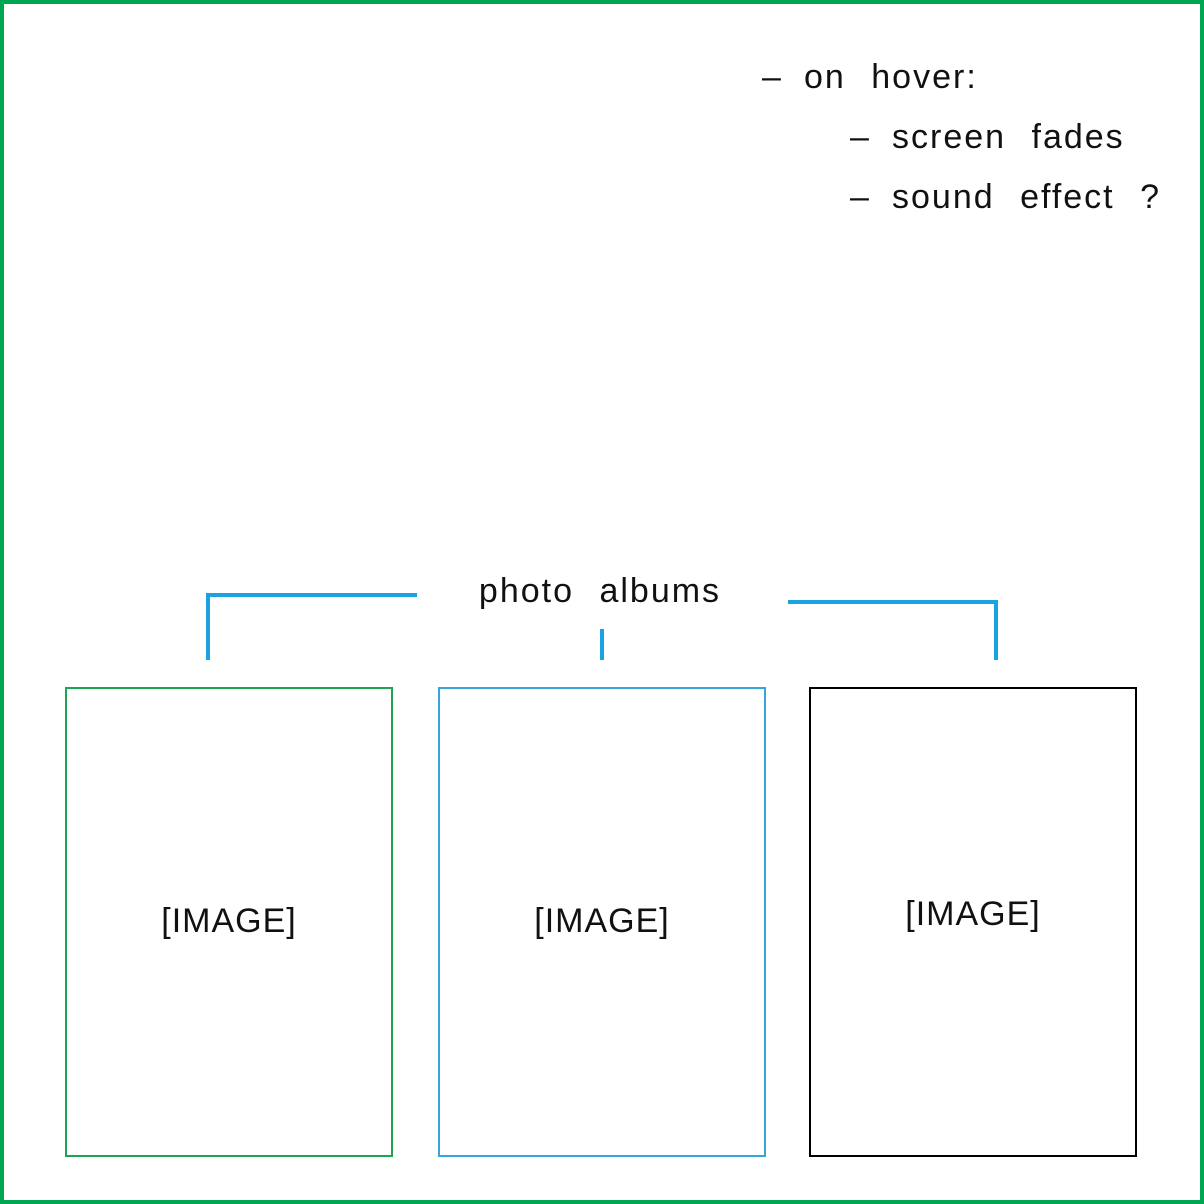 The image size is (1204, 1204). Describe the element at coordinates (1026, 197) in the screenshot. I see `hover-note-item-text: sound effect ?` at that location.